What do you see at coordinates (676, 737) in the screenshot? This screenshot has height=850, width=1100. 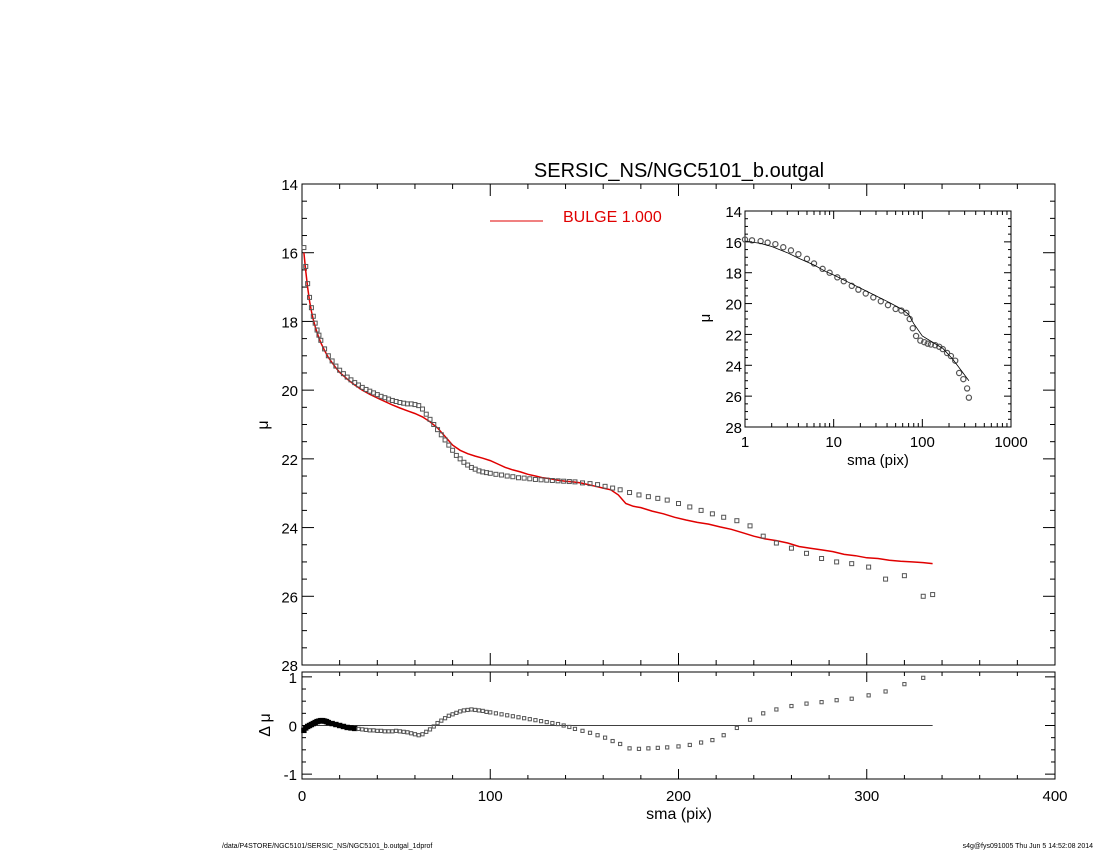 I see `residual-plot: 10-10 100 200 300 400` at bounding box center [676, 737].